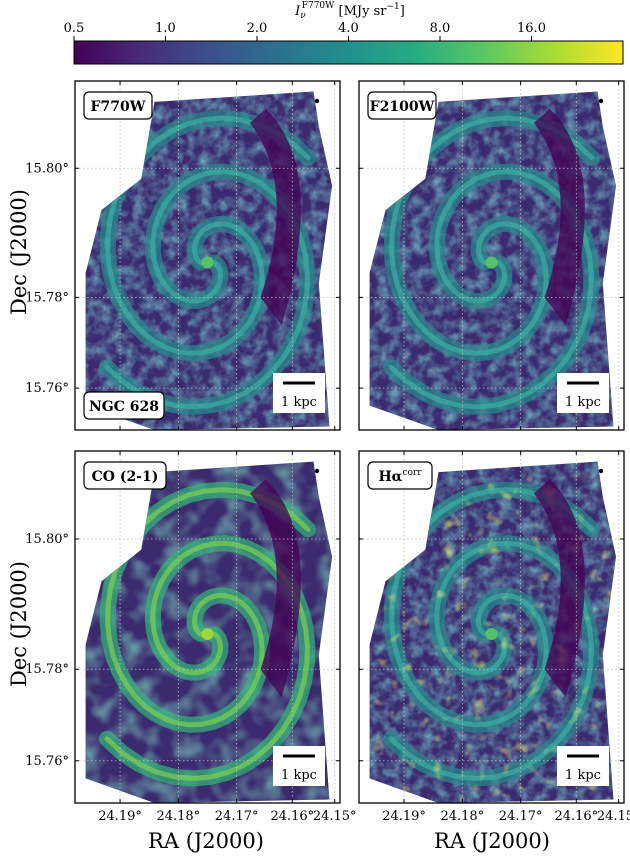 This screenshot has height=856, width=630. Describe the element at coordinates (305, 31) in the screenshot. I see `colorbar-ticks: 0.5 1.0 2.0 4.0 8.0 16.0` at that location.